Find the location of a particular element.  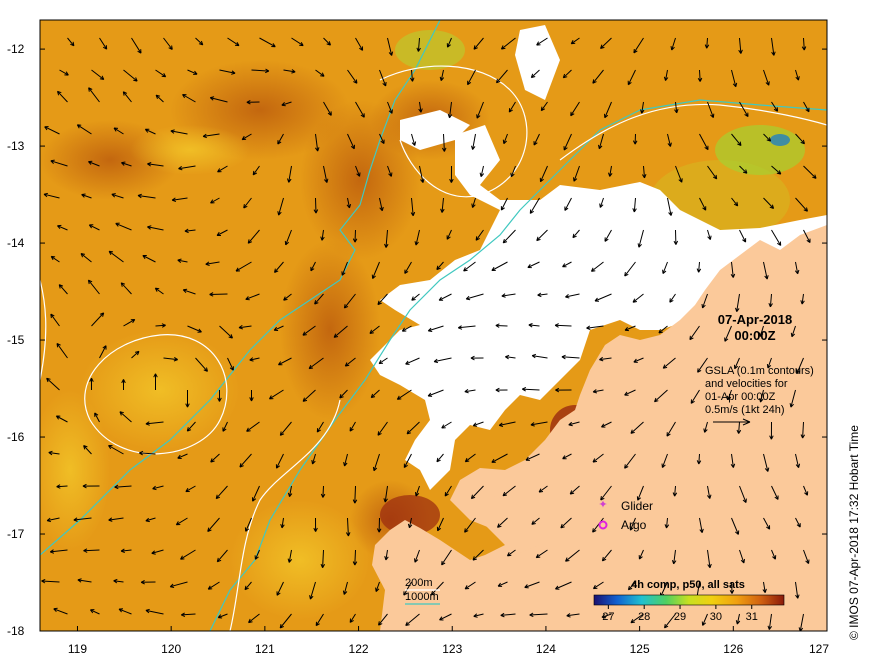

lon-tick-label: 126 is located at coordinates (733, 649).